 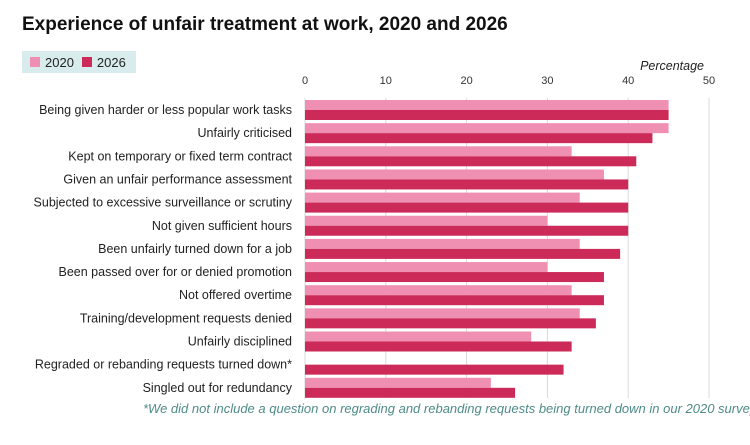 What do you see at coordinates (672, 66) in the screenshot?
I see `axis-unit-label: Percentage` at bounding box center [672, 66].